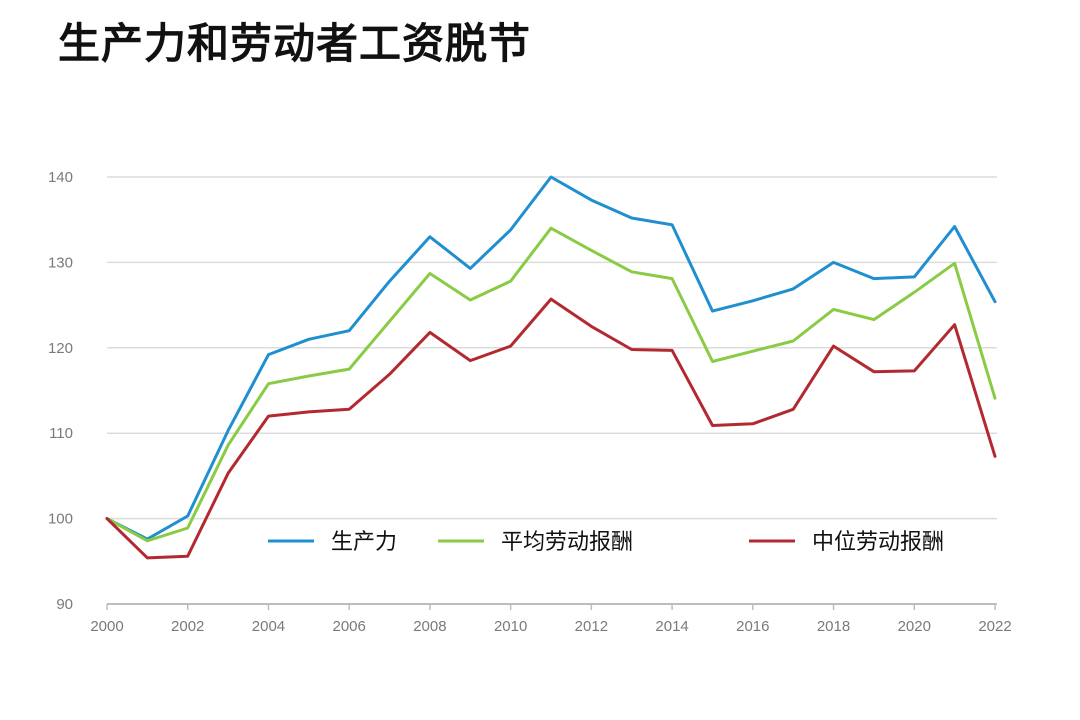 This screenshot has height=720, width=1080. What do you see at coordinates (60, 348) in the screenshot?
I see `y-tick-label: 120` at bounding box center [60, 348].